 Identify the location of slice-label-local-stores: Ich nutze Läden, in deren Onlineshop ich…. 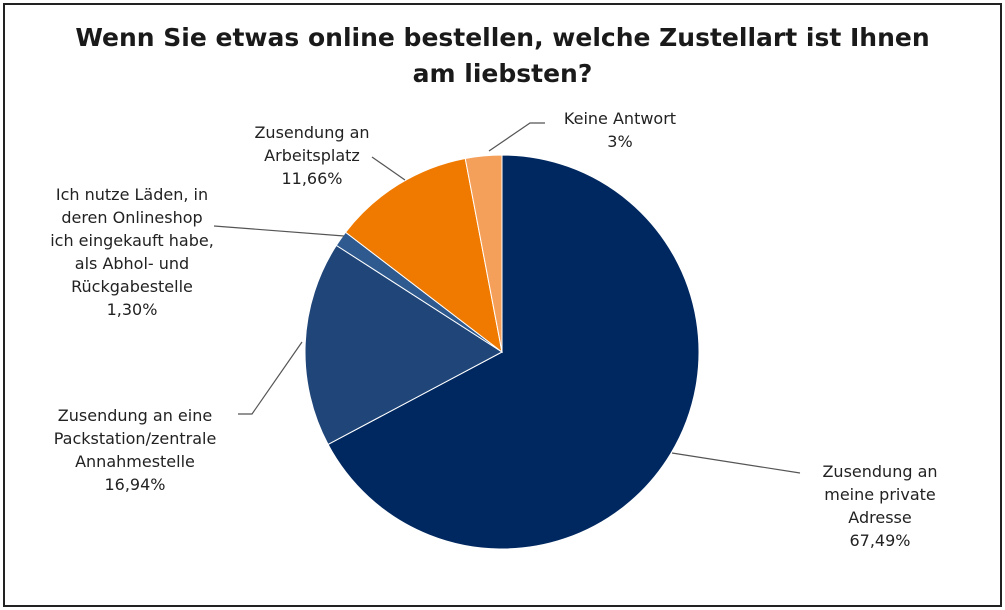
(132, 252).